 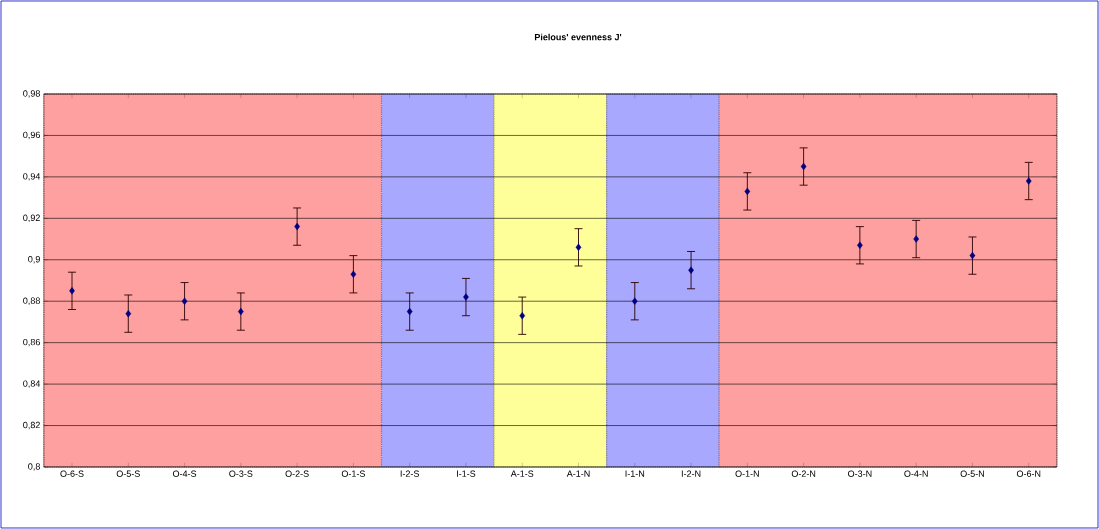 What do you see at coordinates (184, 473) in the screenshot?
I see `x-tick-label: O-4-S` at bounding box center [184, 473].